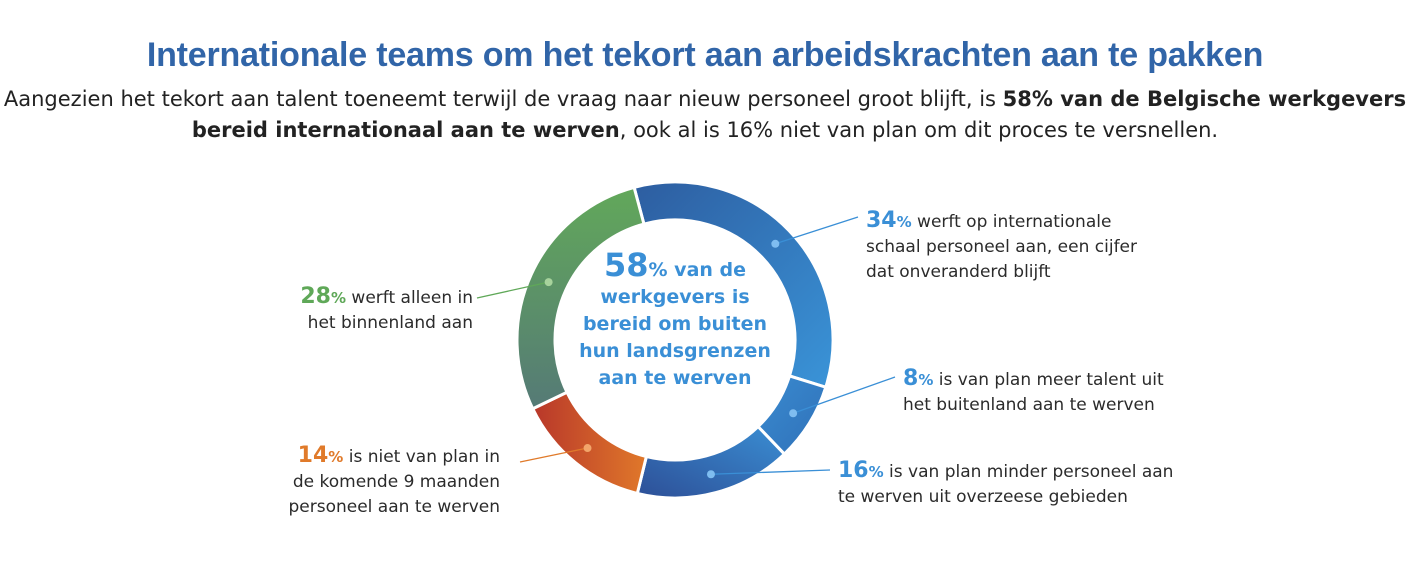  I want to click on center-line4: hun landsgrenzen, so click(675, 351).